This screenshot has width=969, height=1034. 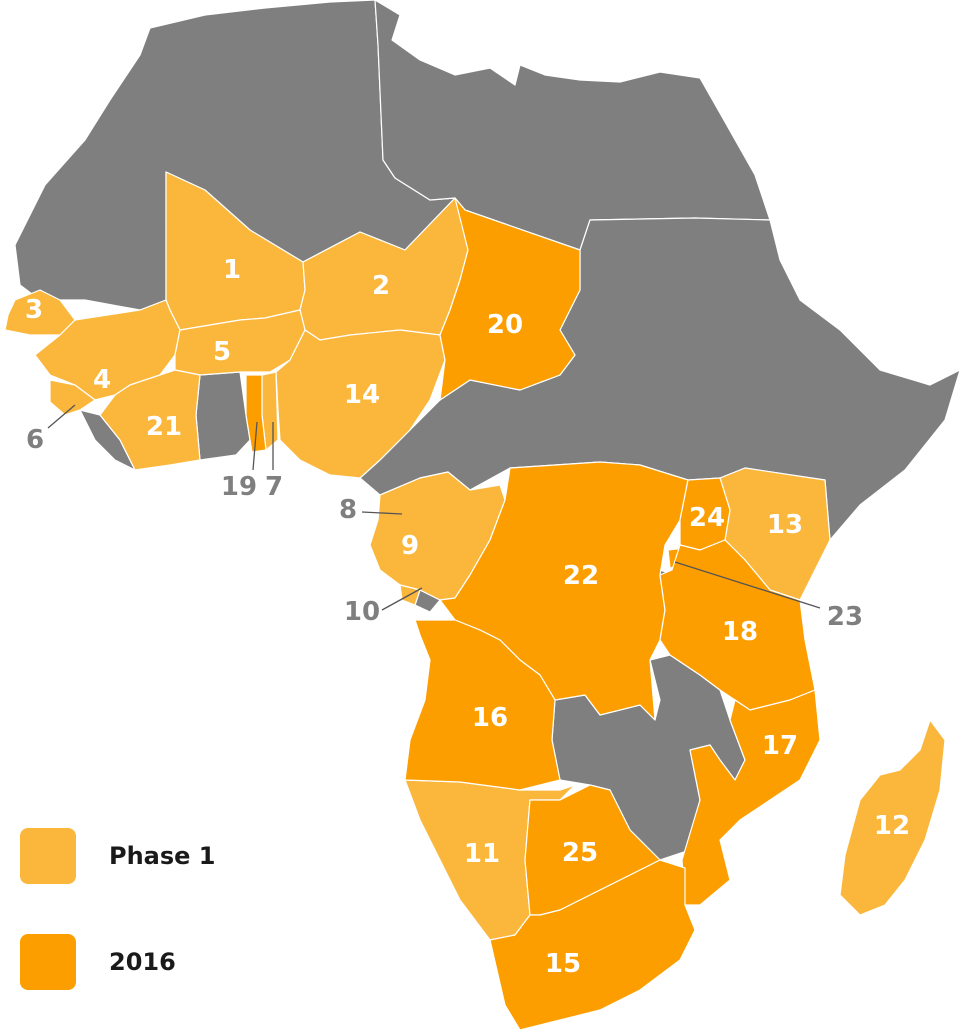 I want to click on label-4: 4, so click(x=102, y=380).